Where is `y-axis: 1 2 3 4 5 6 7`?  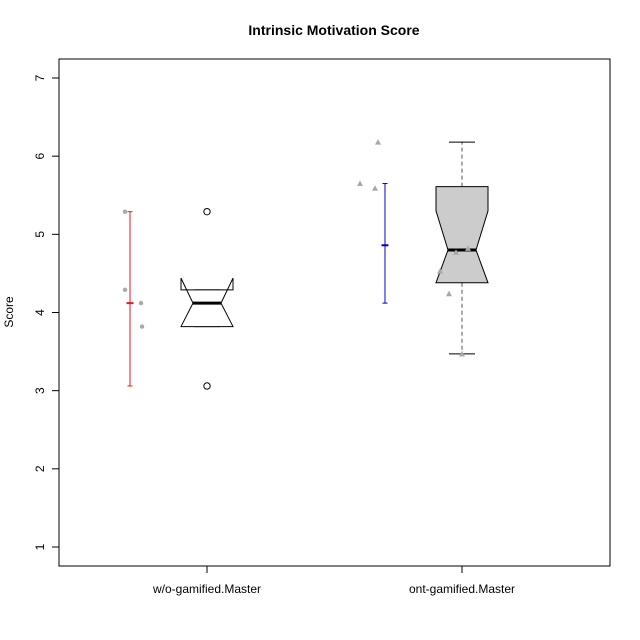
y-axis: 1 2 3 4 5 6 7 is located at coordinates (46, 312).